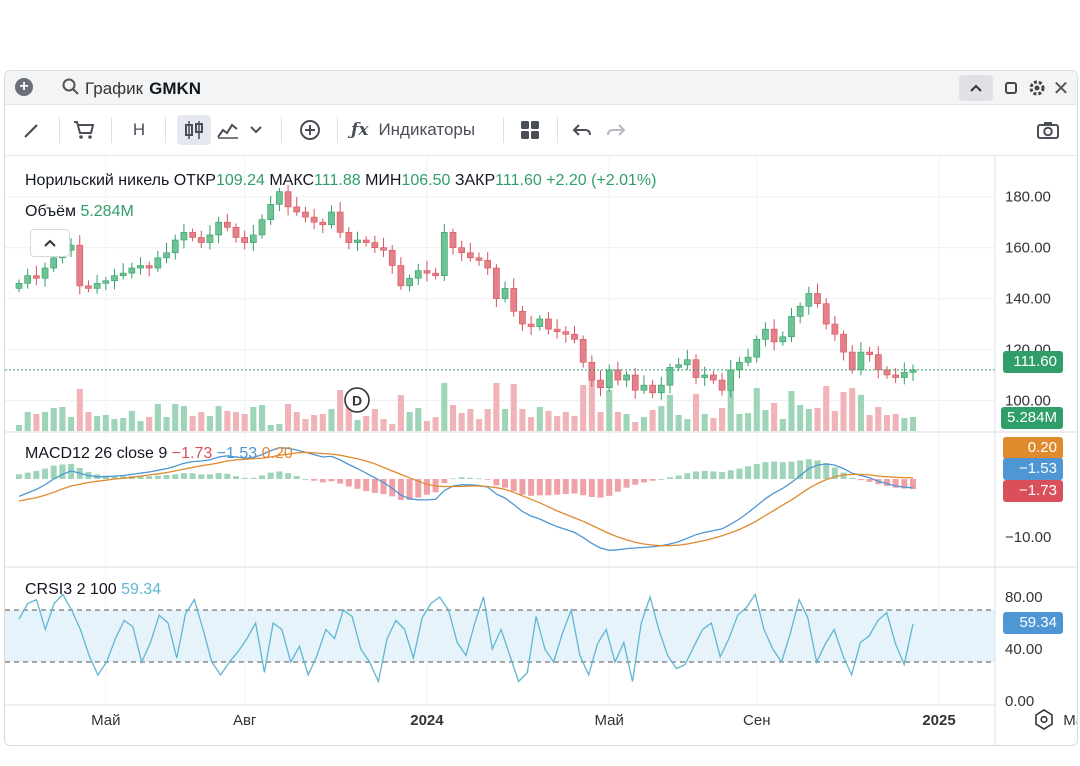  Describe the element at coordinates (24, 87) in the screenshot. I see `add-chart-icon: +` at that location.